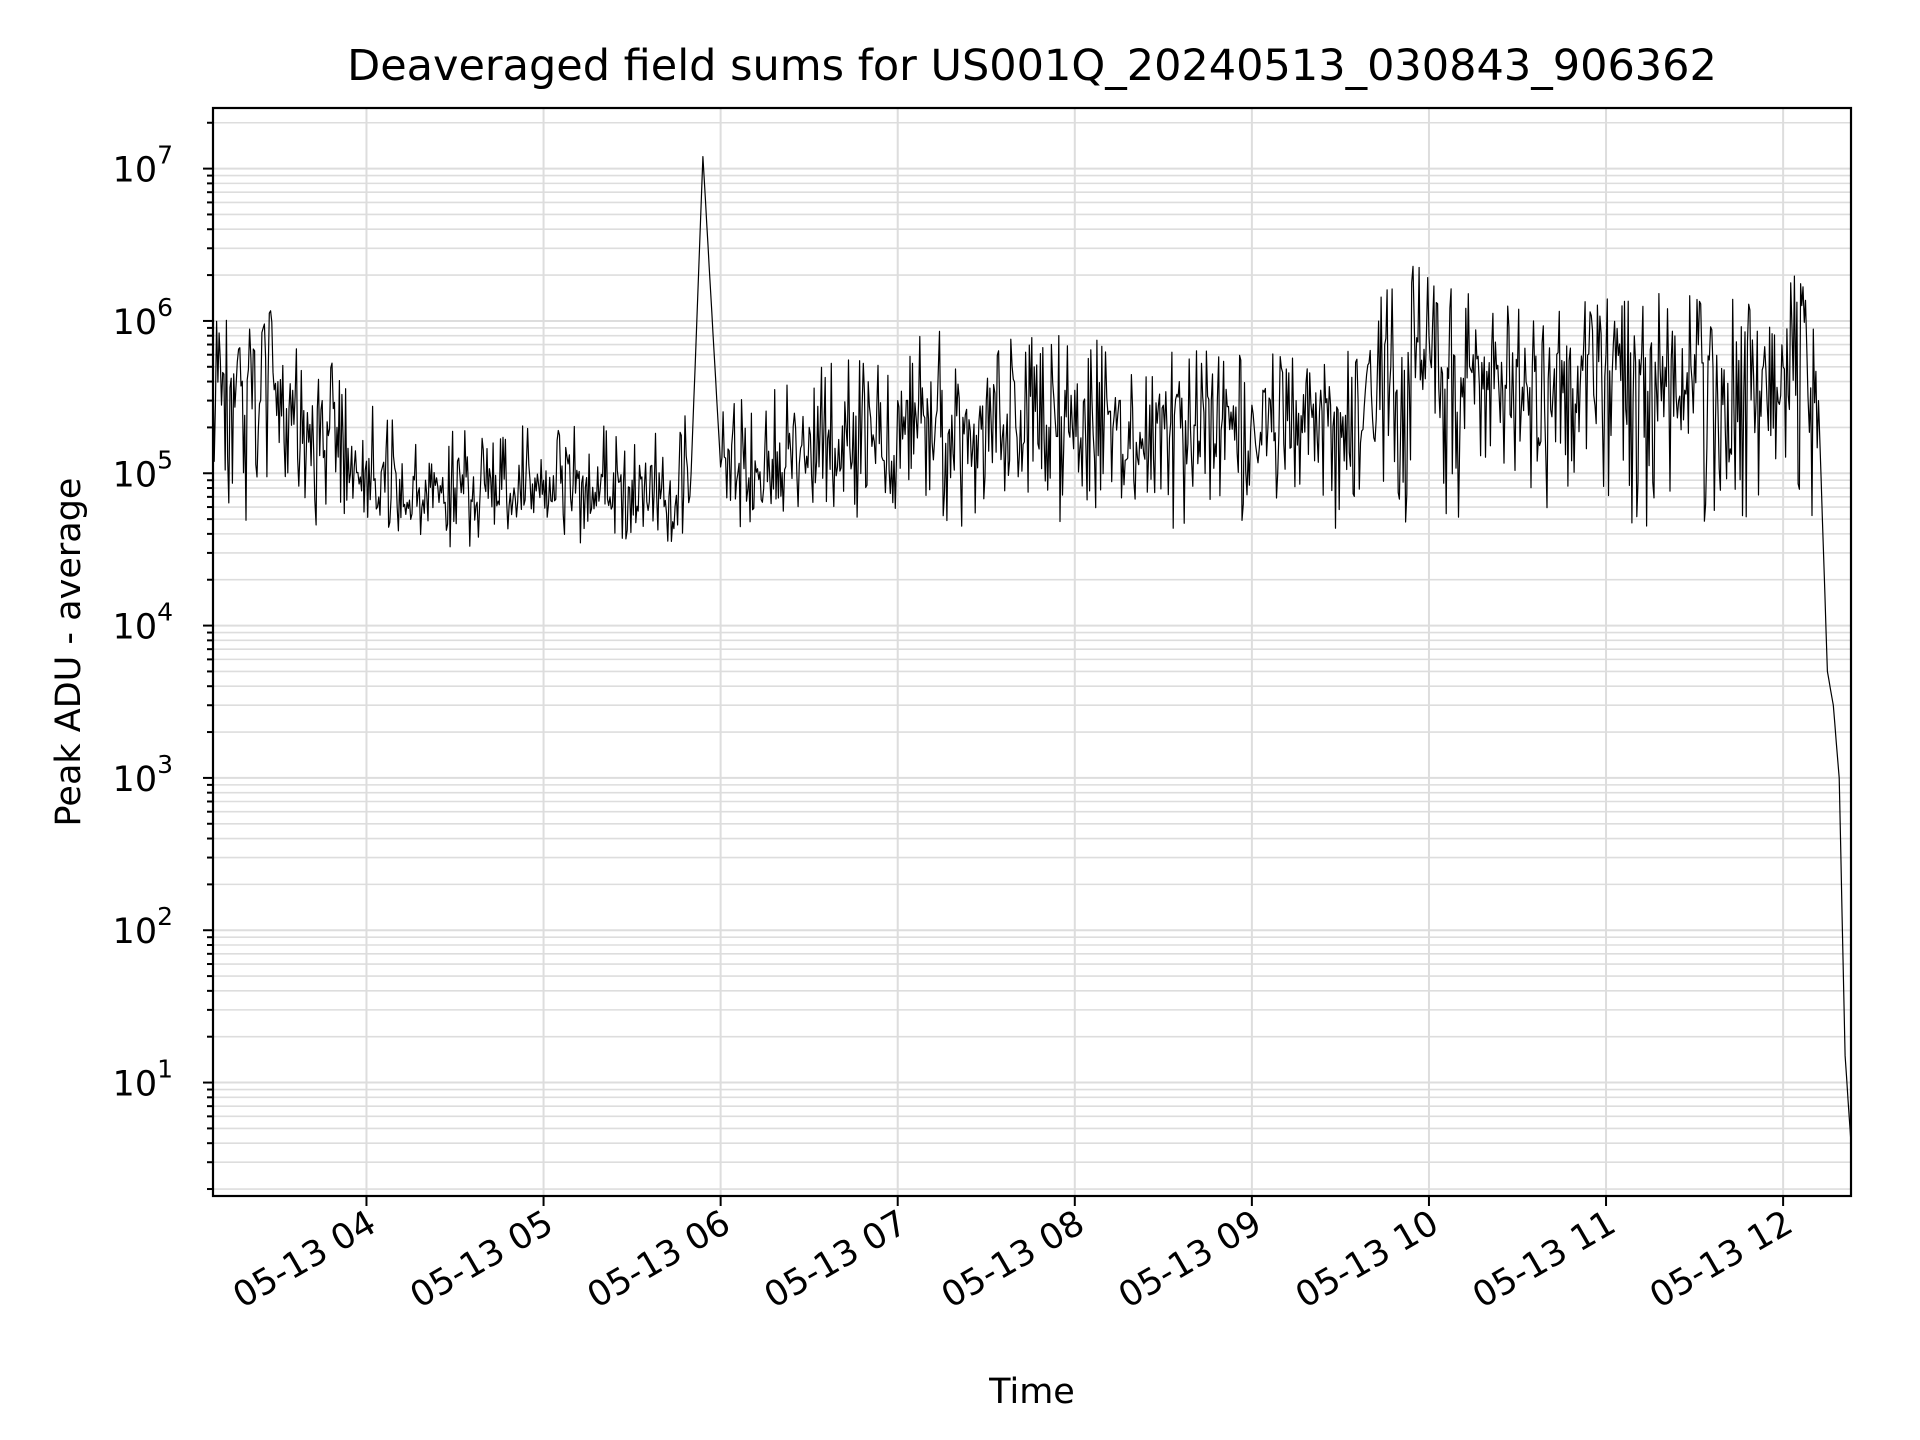  What do you see at coordinates (165, 1069) in the screenshot?
I see `y-tick-exponent: 1` at bounding box center [165, 1069].